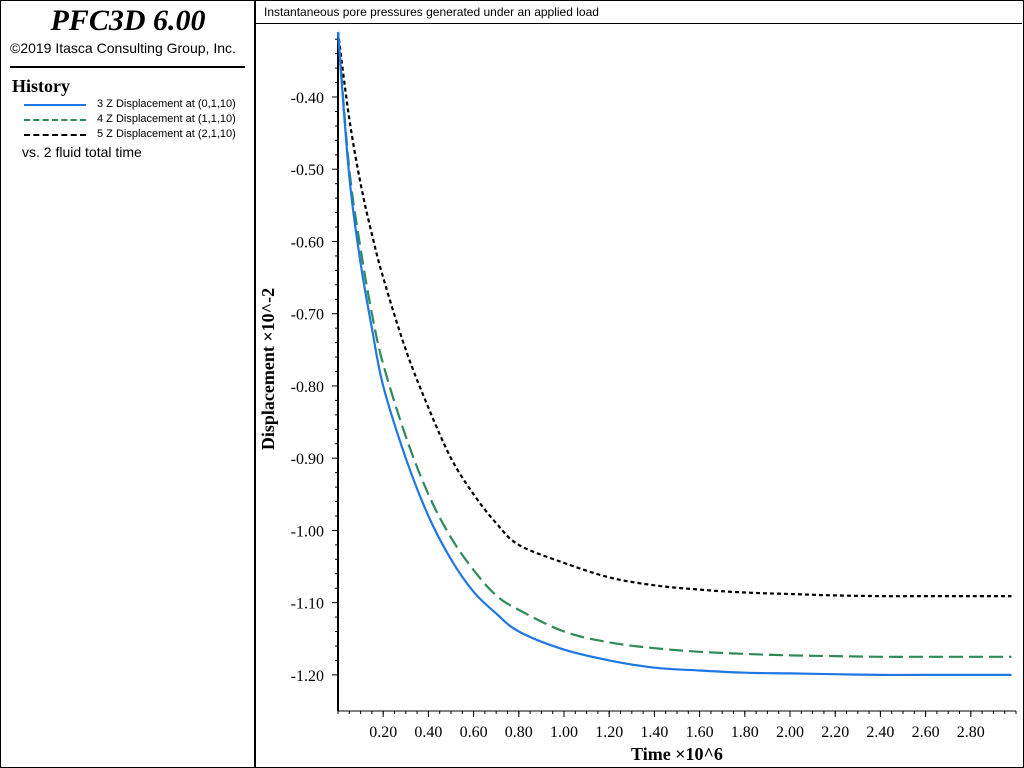 This screenshot has width=1024, height=768. Describe the element at coordinates (55, 120) in the screenshot. I see `legend-swatch-dashed` at that location.